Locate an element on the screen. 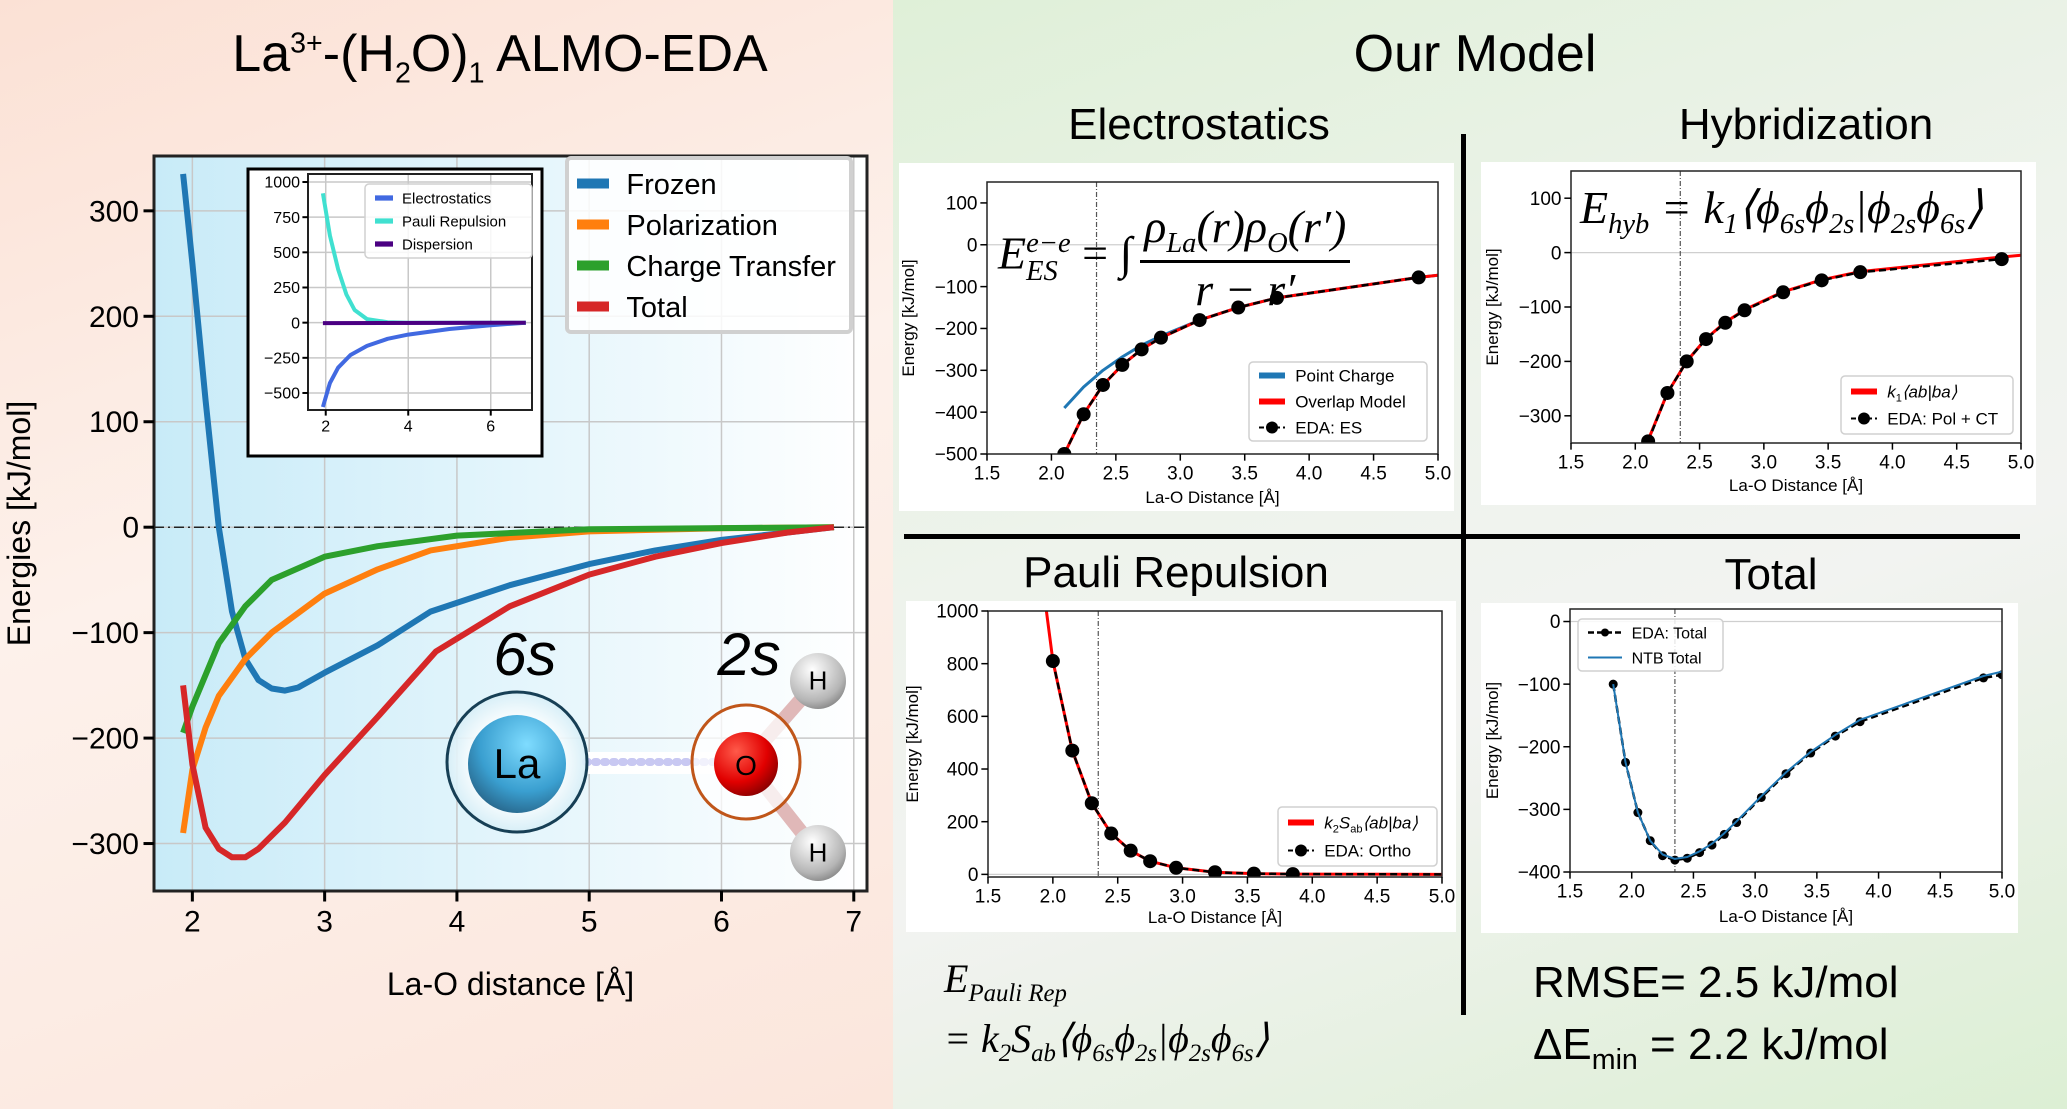 Image resolution: width=2067 pixels, height=1109 pixels. formula-sub: 2 is located at coordinates (1005, 1053).